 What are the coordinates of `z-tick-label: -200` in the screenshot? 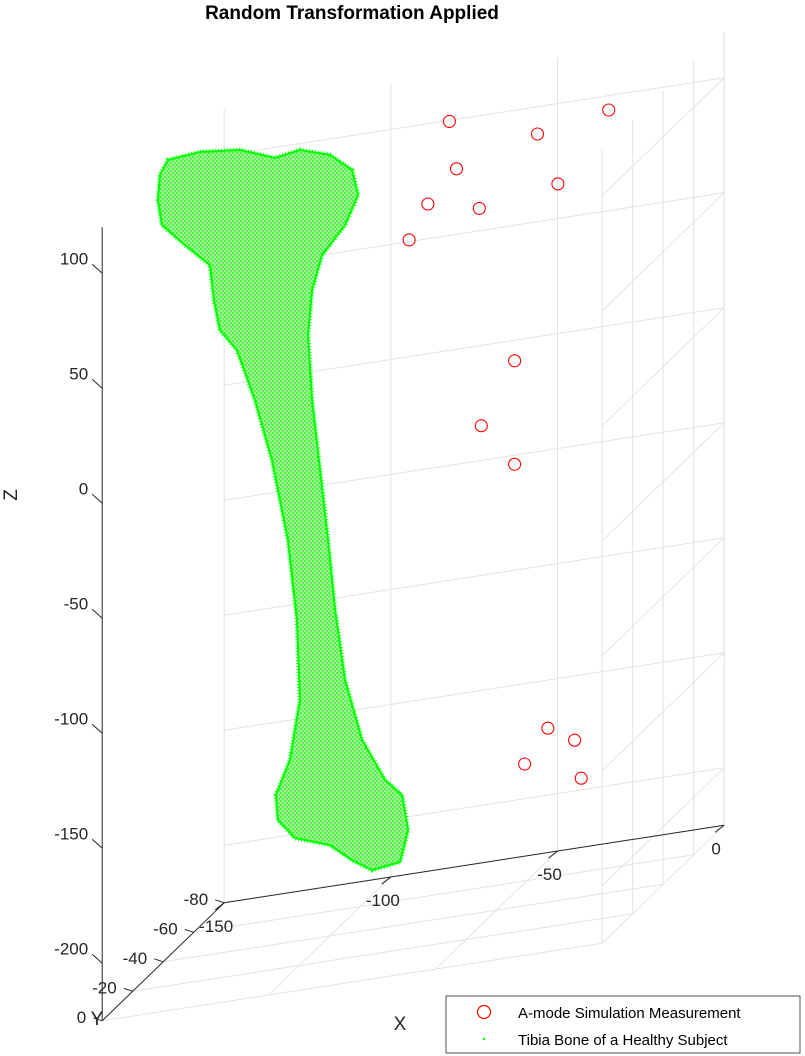 It's located at (71, 948).